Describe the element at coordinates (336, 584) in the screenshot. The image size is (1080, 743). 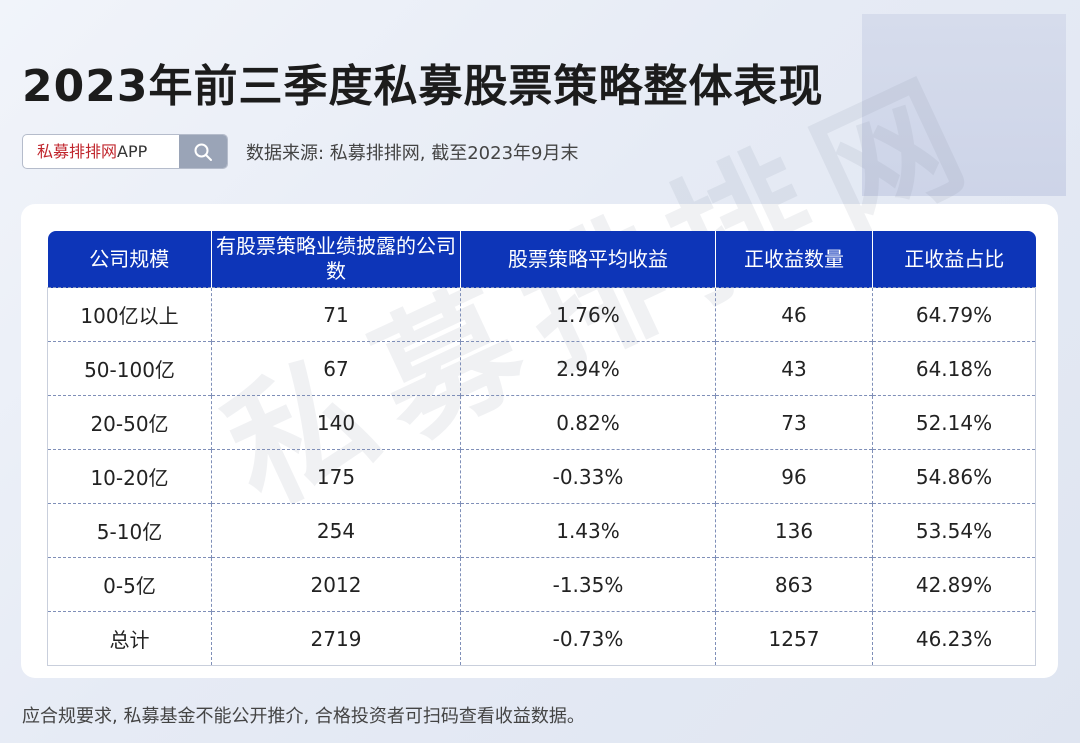
I see `cell-company-count: 2012` at that location.